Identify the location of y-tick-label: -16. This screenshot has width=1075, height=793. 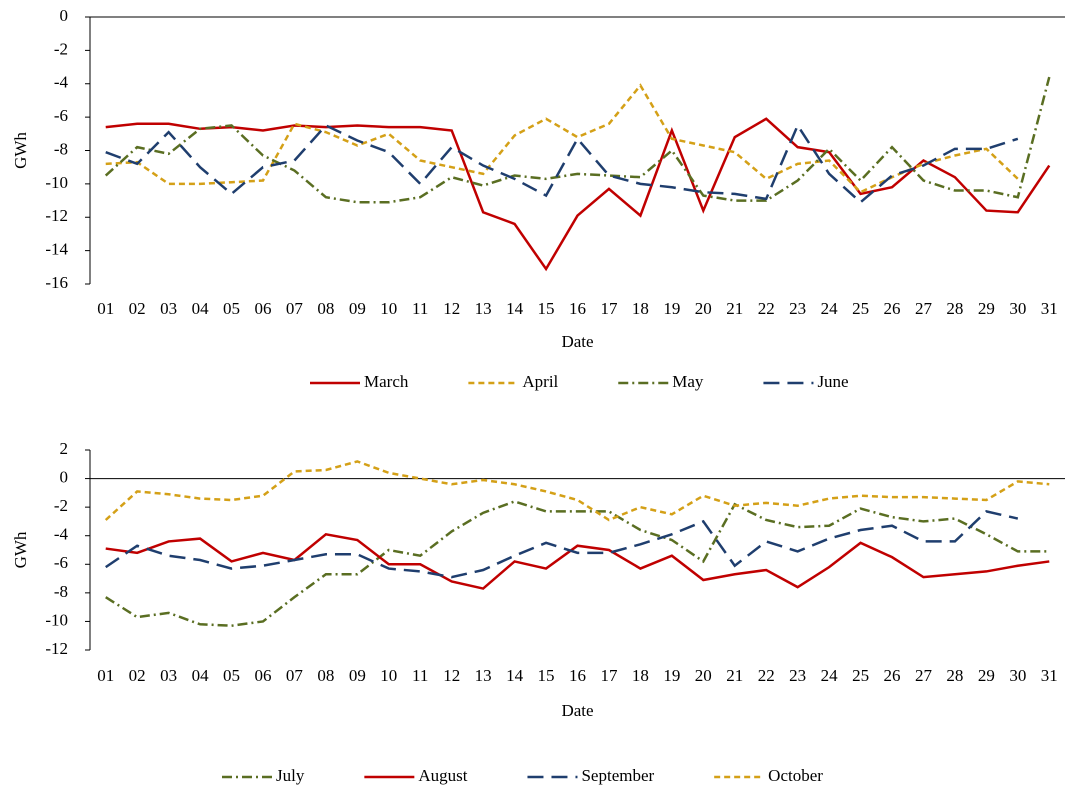
(56, 282).